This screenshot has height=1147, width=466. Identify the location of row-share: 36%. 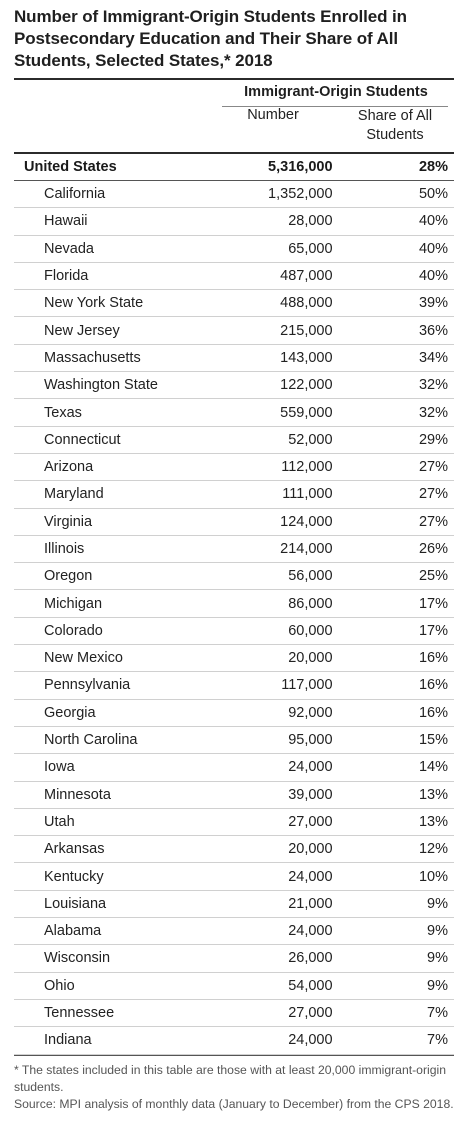
(393, 330).